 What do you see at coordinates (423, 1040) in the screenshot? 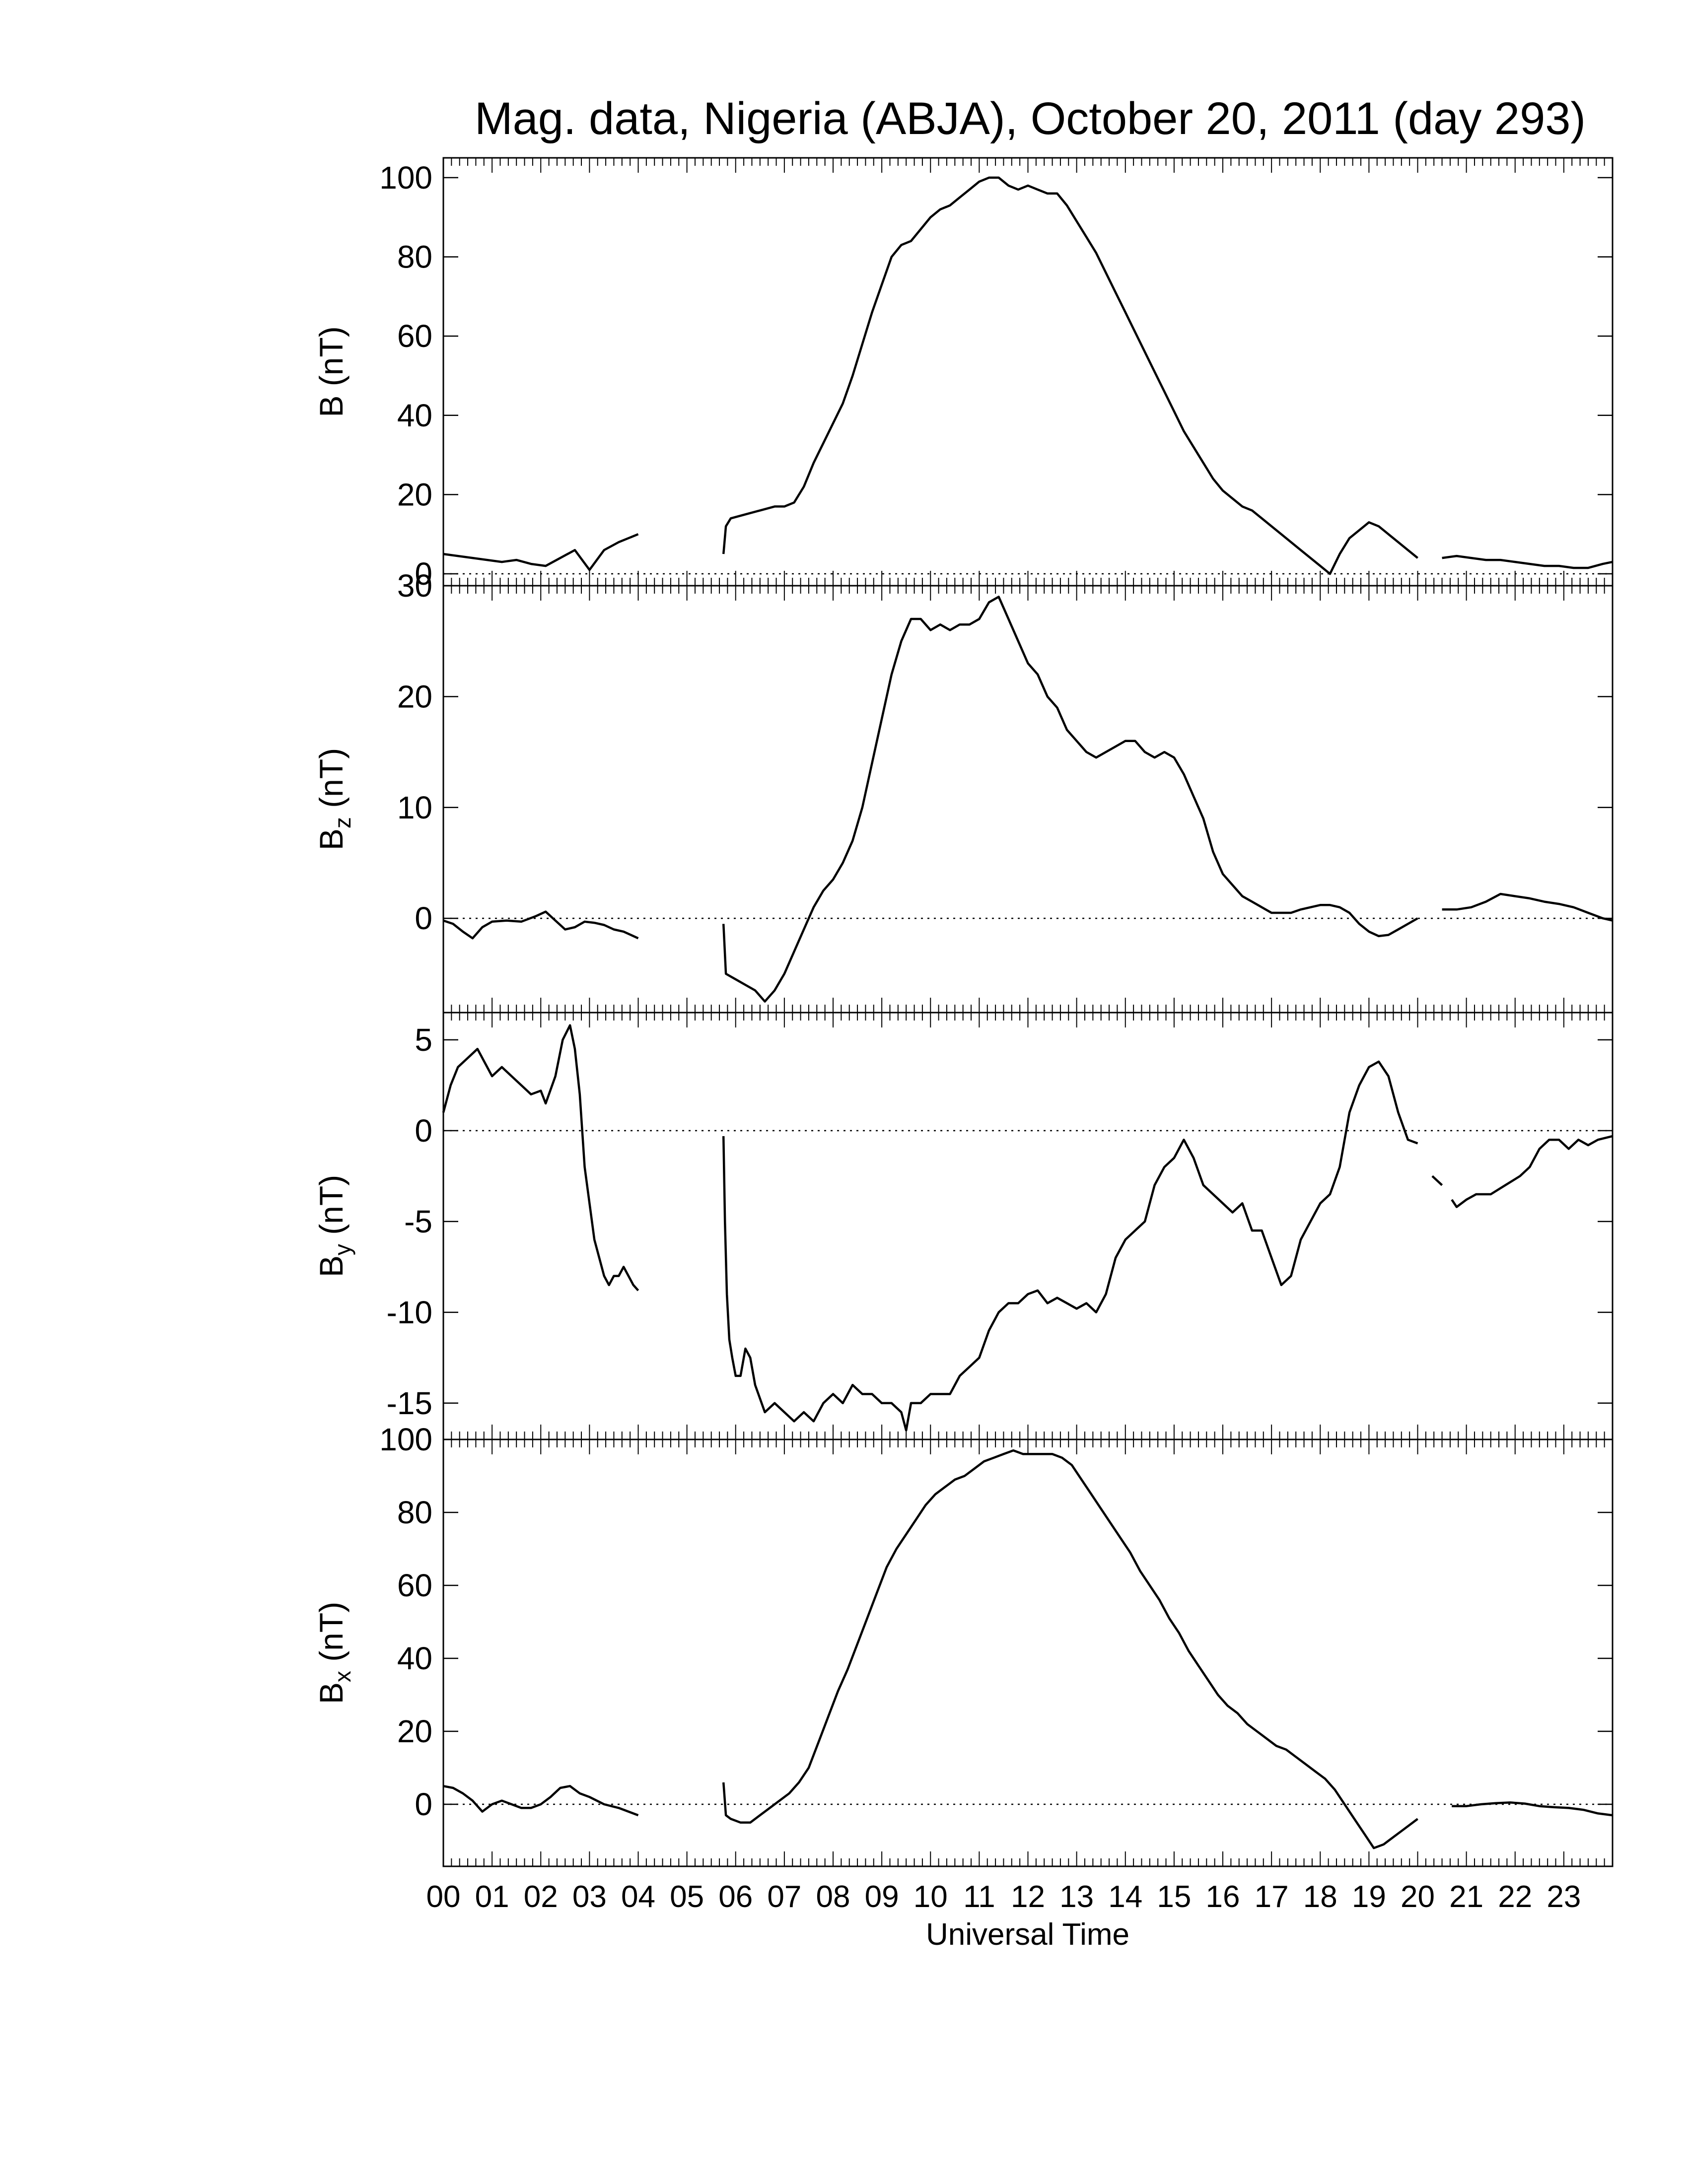
I see `y-tick-label: 5` at bounding box center [423, 1040].